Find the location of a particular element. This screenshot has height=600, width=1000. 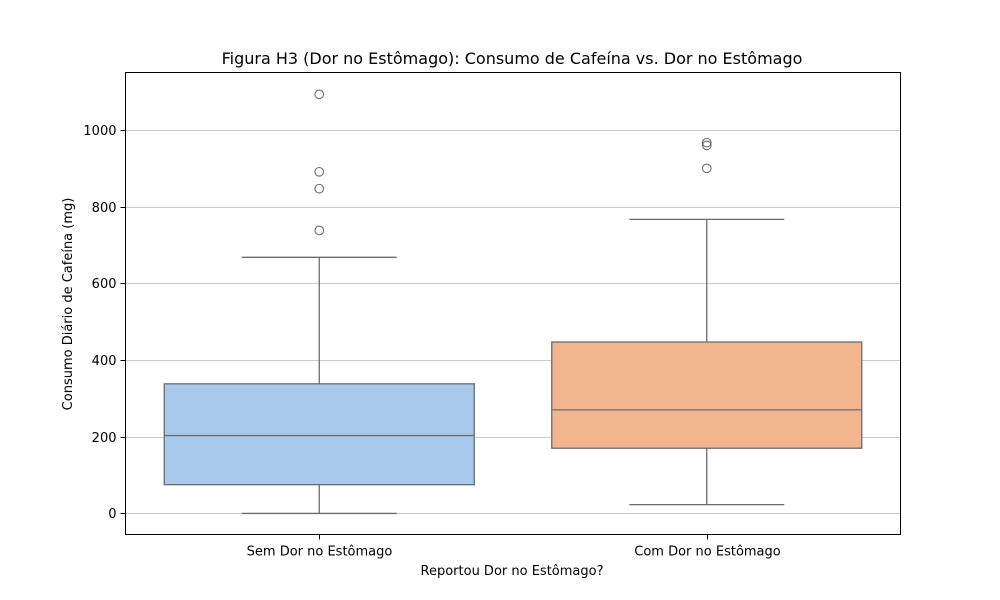

y-tick-label: 600 is located at coordinates (104, 284).